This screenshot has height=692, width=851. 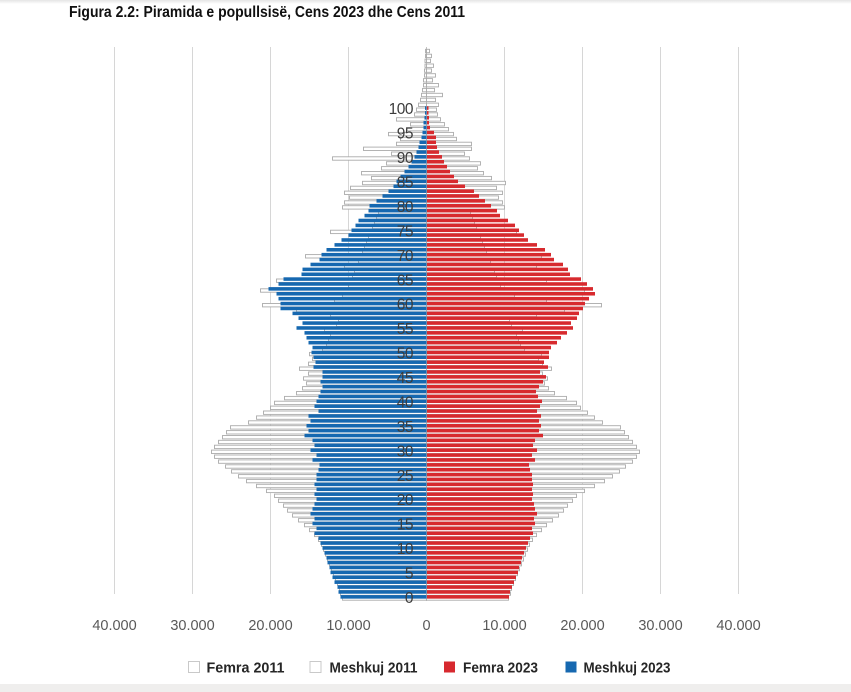 I want to click on svg-text: 70, so click(x=405, y=256).